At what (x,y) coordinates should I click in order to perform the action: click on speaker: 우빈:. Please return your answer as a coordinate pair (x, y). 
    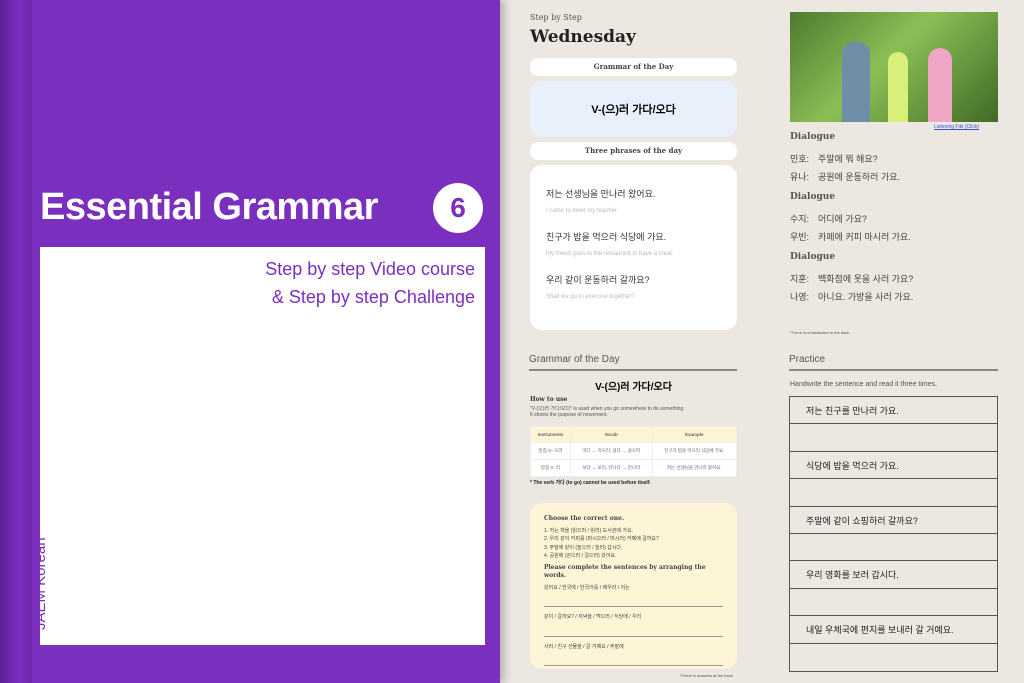
    Looking at the image, I should click on (800, 237).